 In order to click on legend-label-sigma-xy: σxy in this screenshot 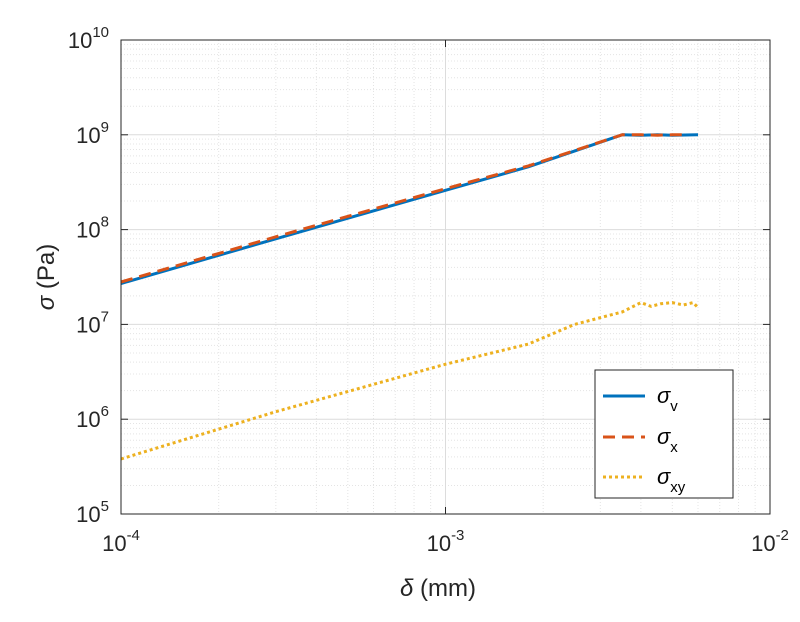, I will do `click(671, 480)`.